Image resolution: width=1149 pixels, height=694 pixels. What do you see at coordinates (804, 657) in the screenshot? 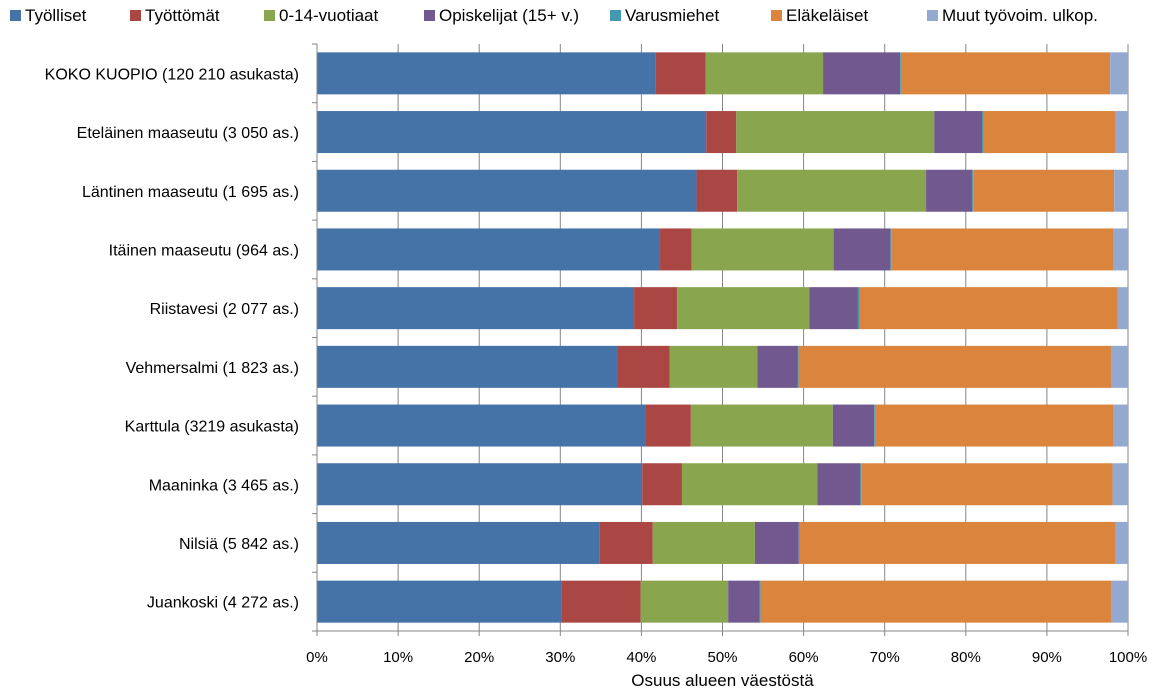
I see `x-tick-label: 60%` at bounding box center [804, 657].